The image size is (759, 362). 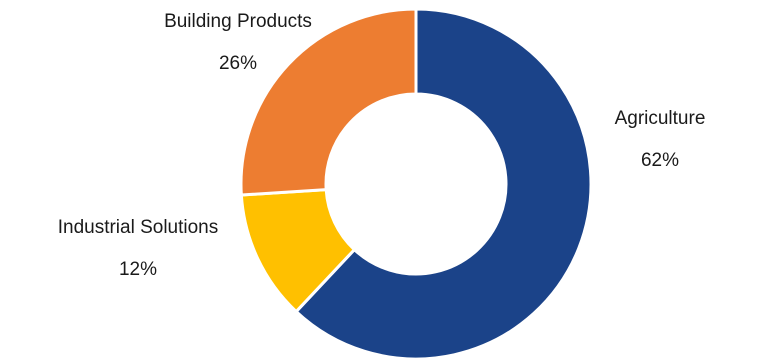 What do you see at coordinates (238, 42) in the screenshot?
I see `slice-label-building-products: Building Products 26%` at bounding box center [238, 42].